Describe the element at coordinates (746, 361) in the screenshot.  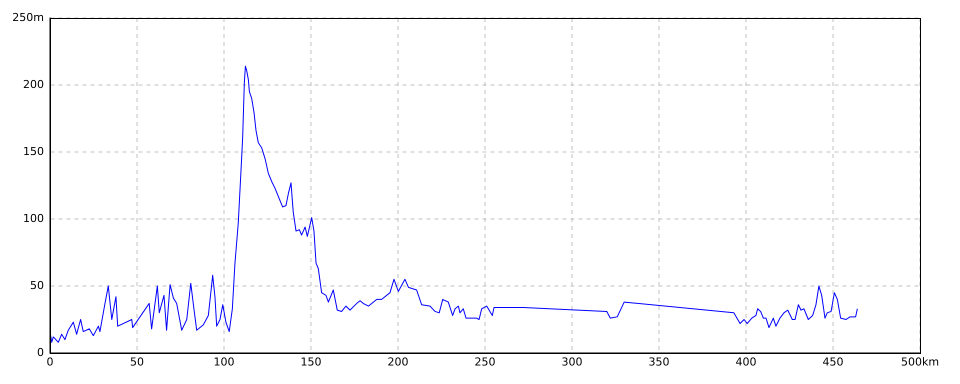
I see `x-tick-label: 400` at that location.